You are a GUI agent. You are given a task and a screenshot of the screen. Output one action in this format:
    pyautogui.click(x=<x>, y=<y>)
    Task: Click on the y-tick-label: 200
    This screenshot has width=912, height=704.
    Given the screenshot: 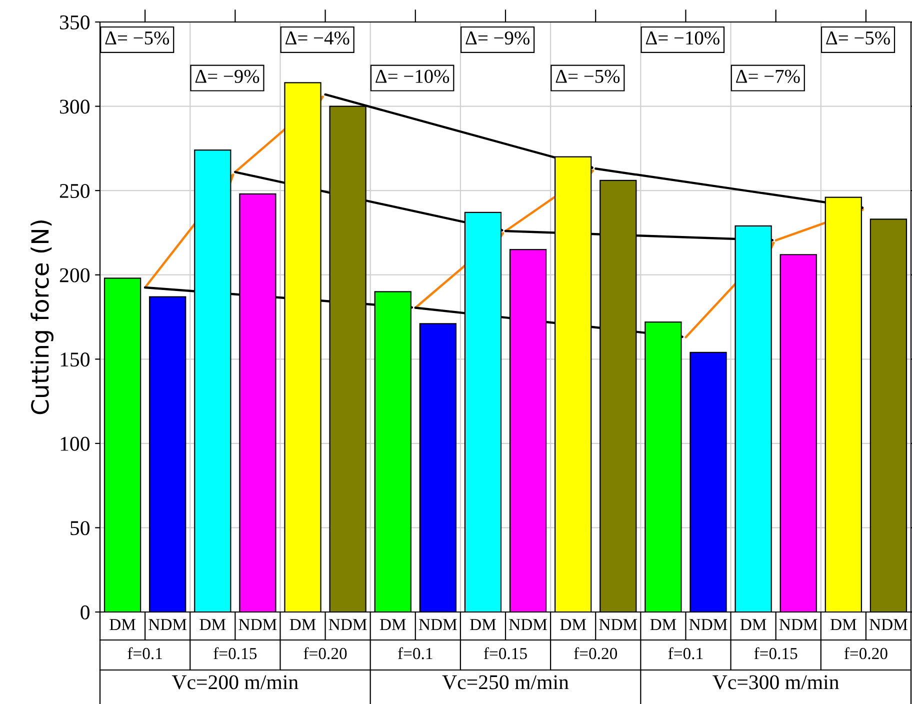 What is the action you would take?
    pyautogui.click(x=75, y=275)
    